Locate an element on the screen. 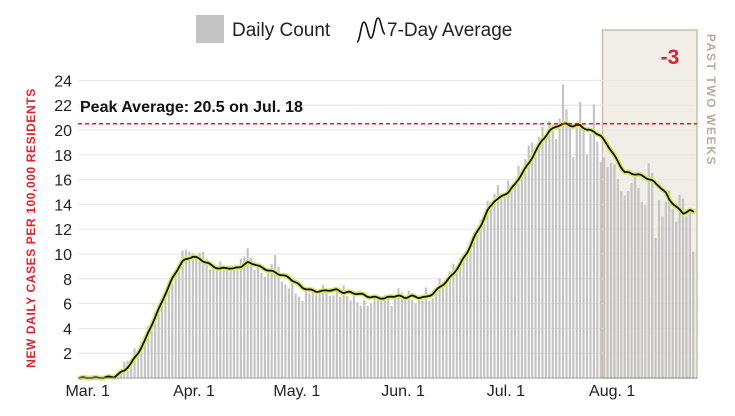 The height and width of the screenshot is (416, 735). legend-daily-count: Daily Count is located at coordinates (281, 30).